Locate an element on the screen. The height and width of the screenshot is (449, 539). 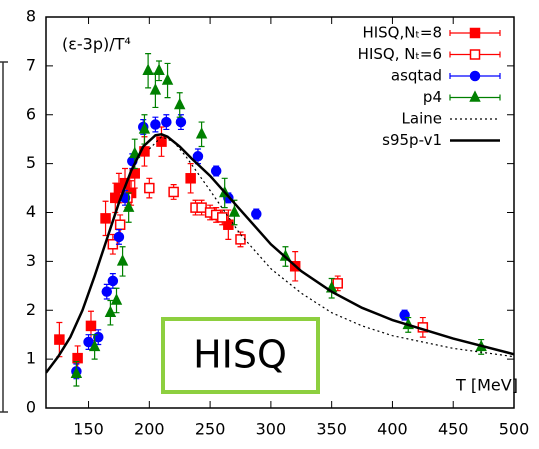
y-tick-label: 1 is located at coordinates (31, 358).